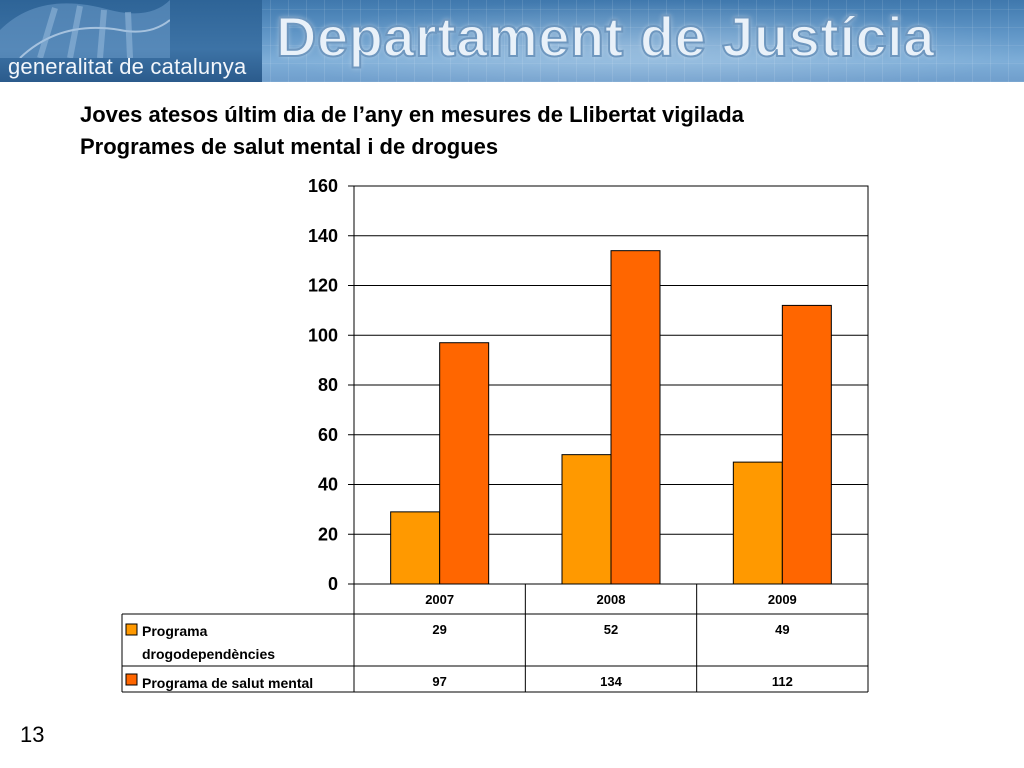  What do you see at coordinates (586, 519) in the screenshot?
I see `bar-drogodependencies-2008` at bounding box center [586, 519].